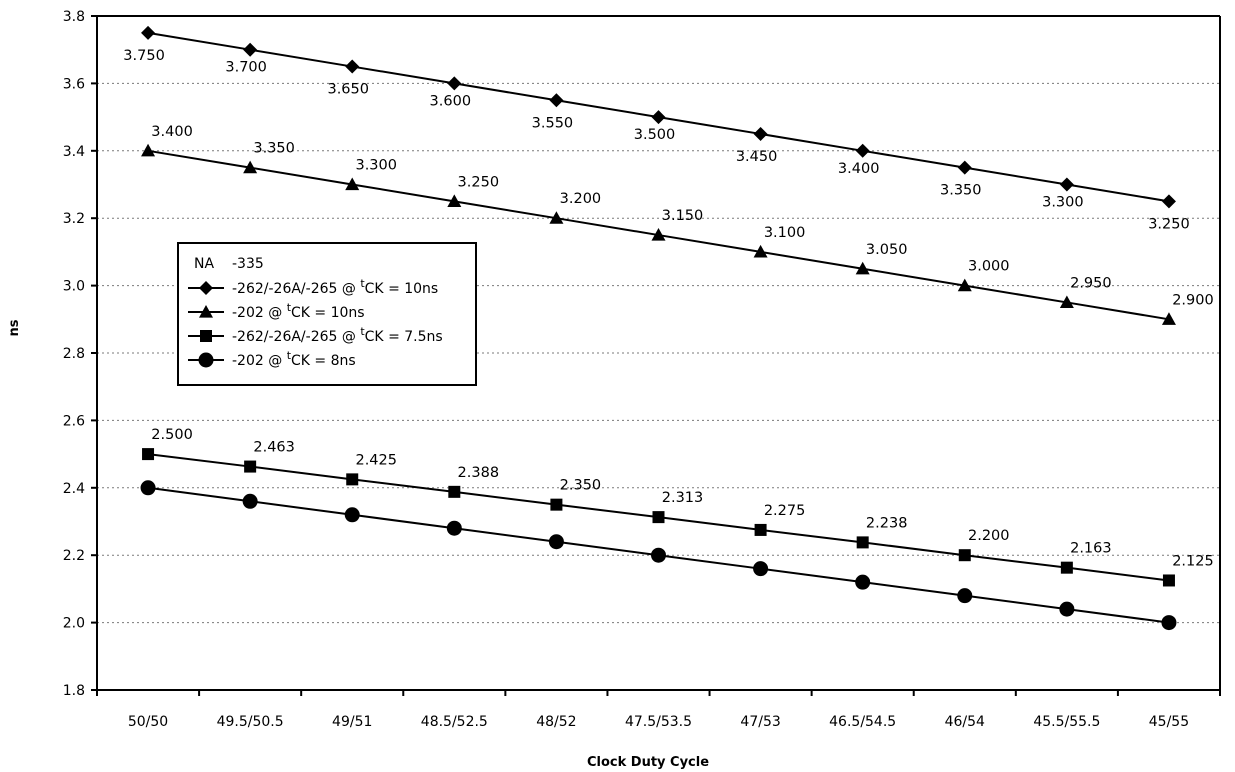 The image size is (1235, 772). I want to click on x-tick-label: 47.5/53.5, so click(658, 722).